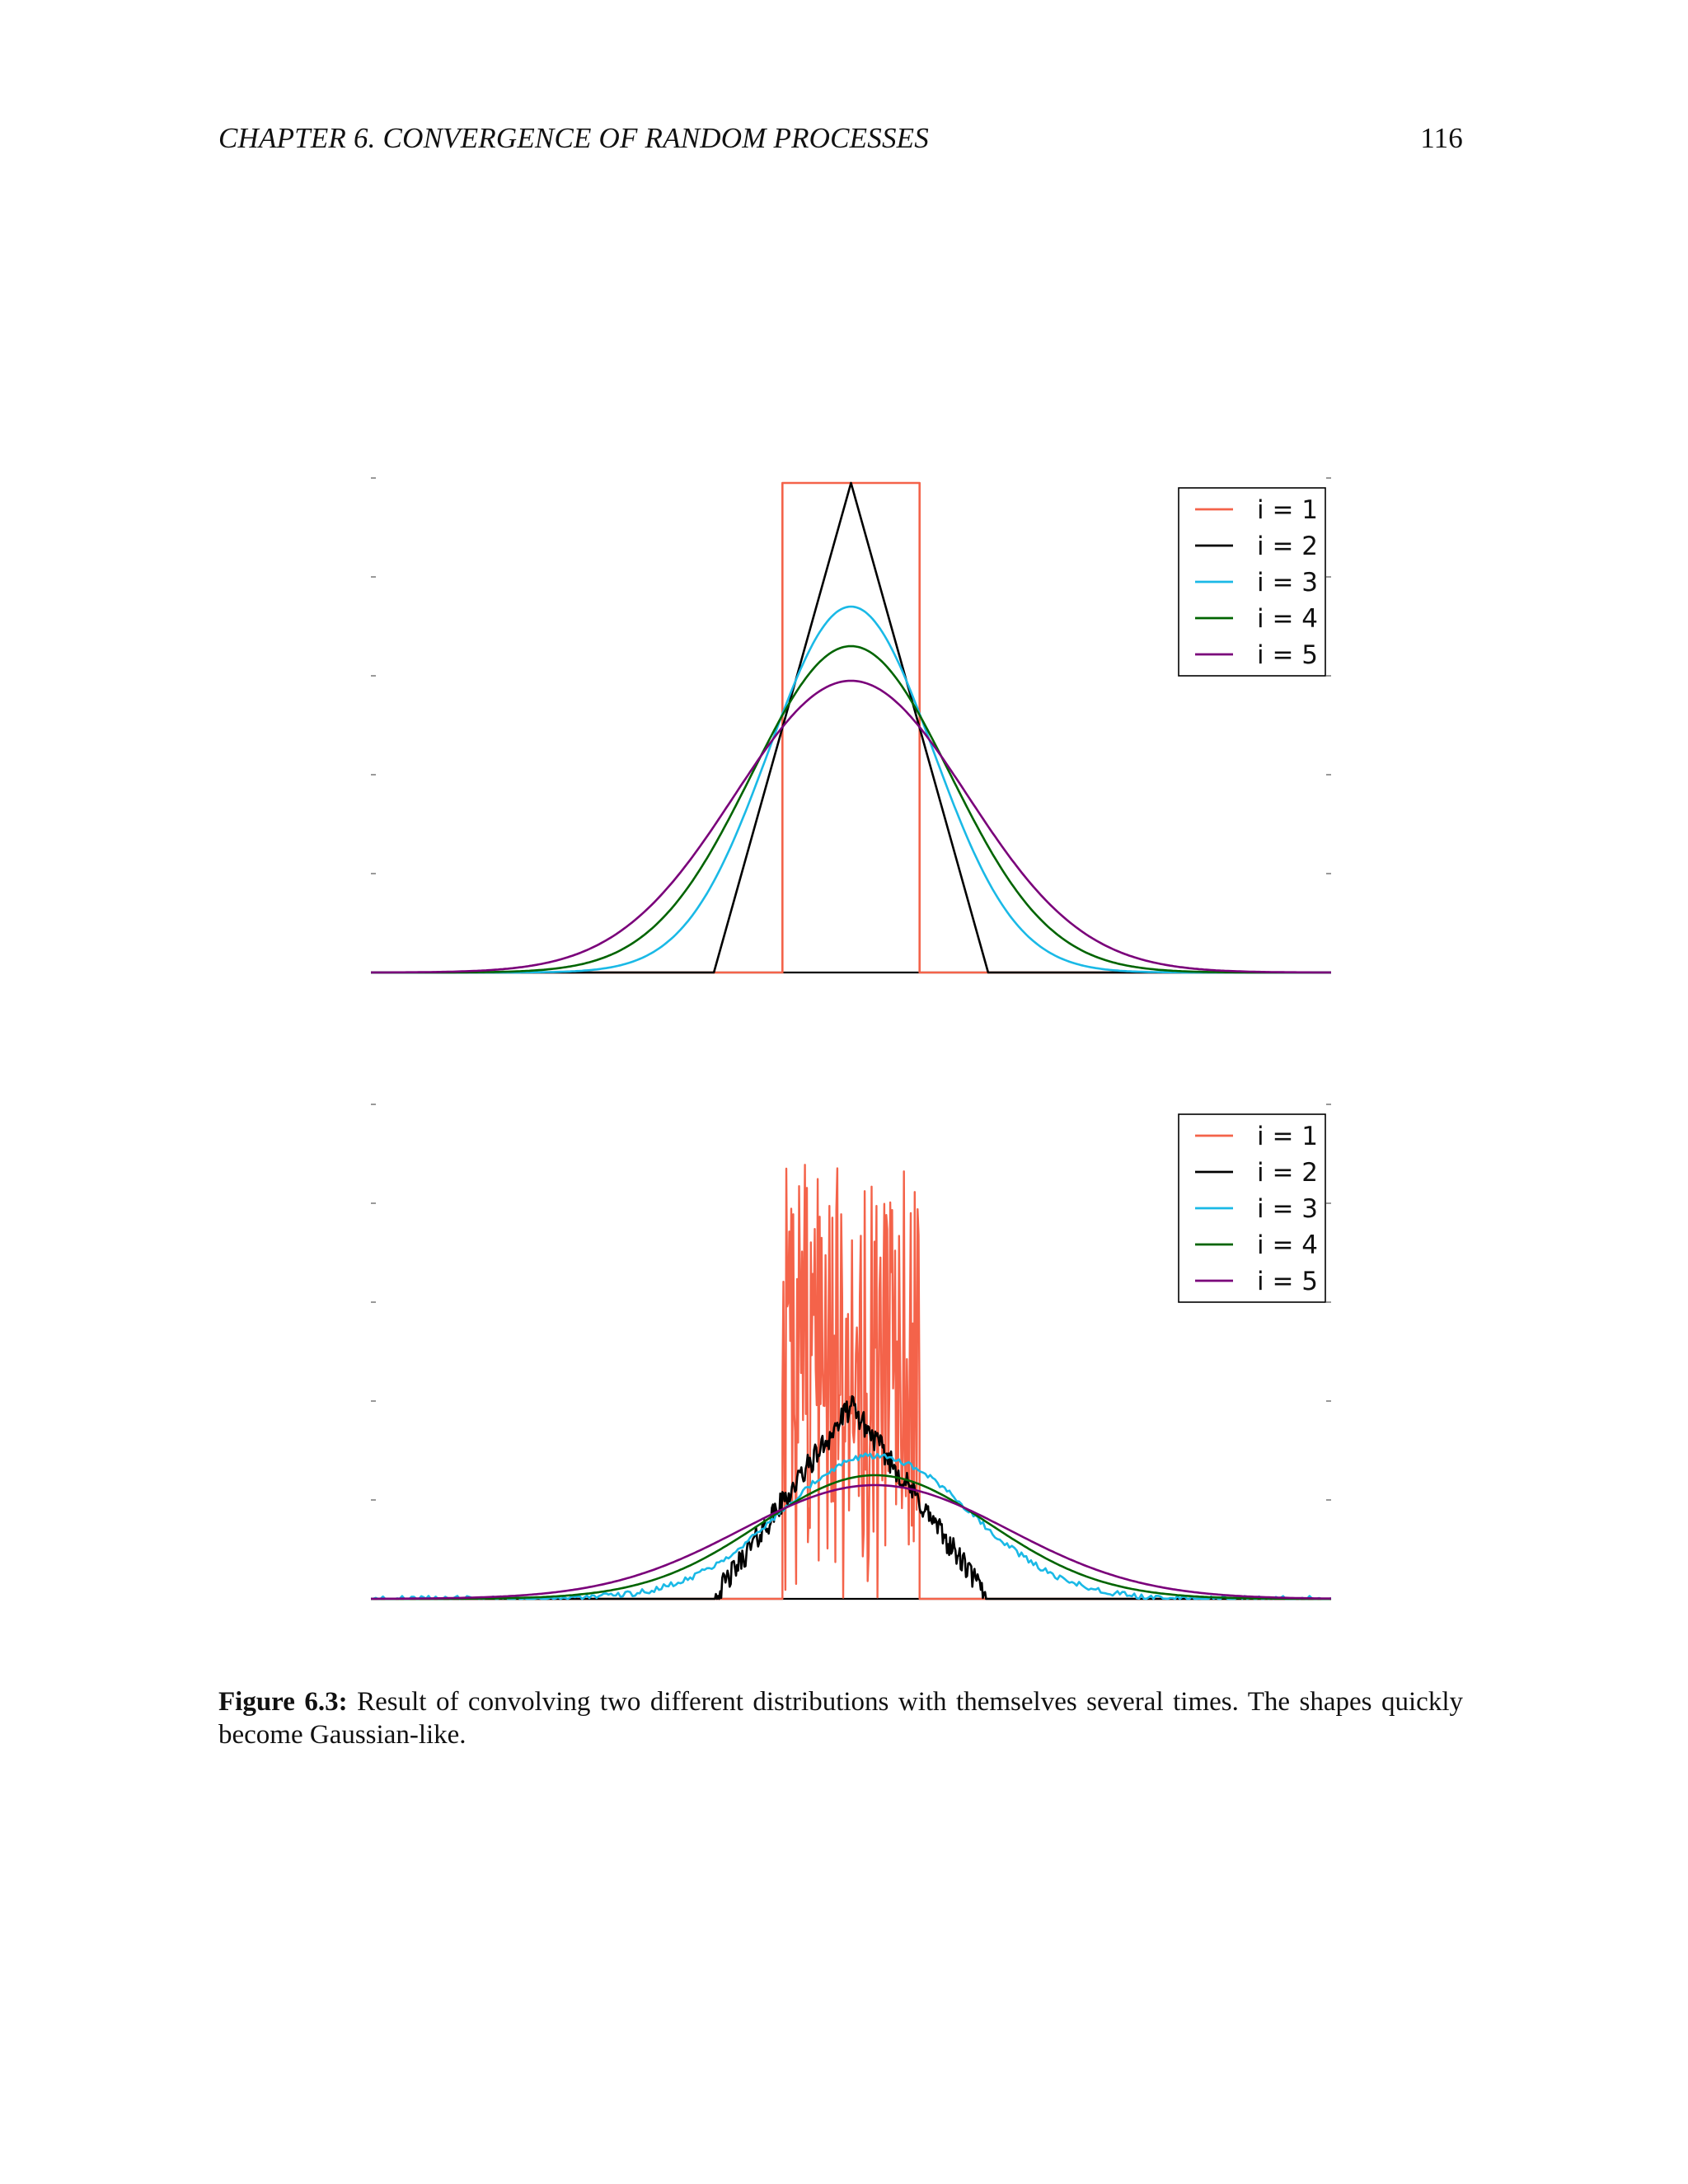 The height and width of the screenshot is (2184, 1688). What do you see at coordinates (1252, 1208) in the screenshot?
I see `legend-box` at bounding box center [1252, 1208].